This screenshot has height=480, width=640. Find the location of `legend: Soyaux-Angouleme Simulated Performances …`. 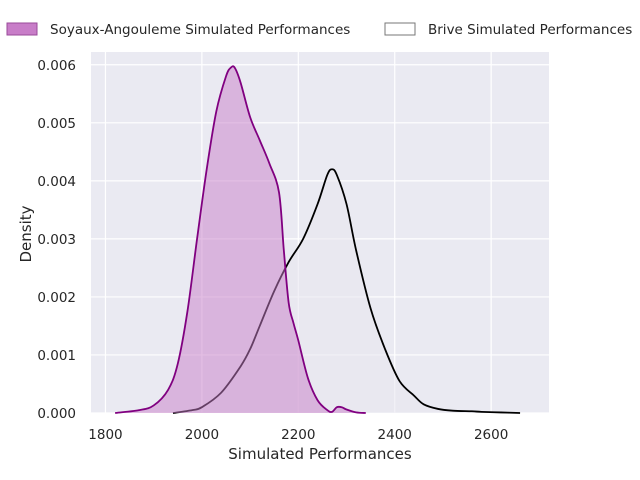

legend: Soyaux-Angouleme Simulated Performances … is located at coordinates (319, 30).